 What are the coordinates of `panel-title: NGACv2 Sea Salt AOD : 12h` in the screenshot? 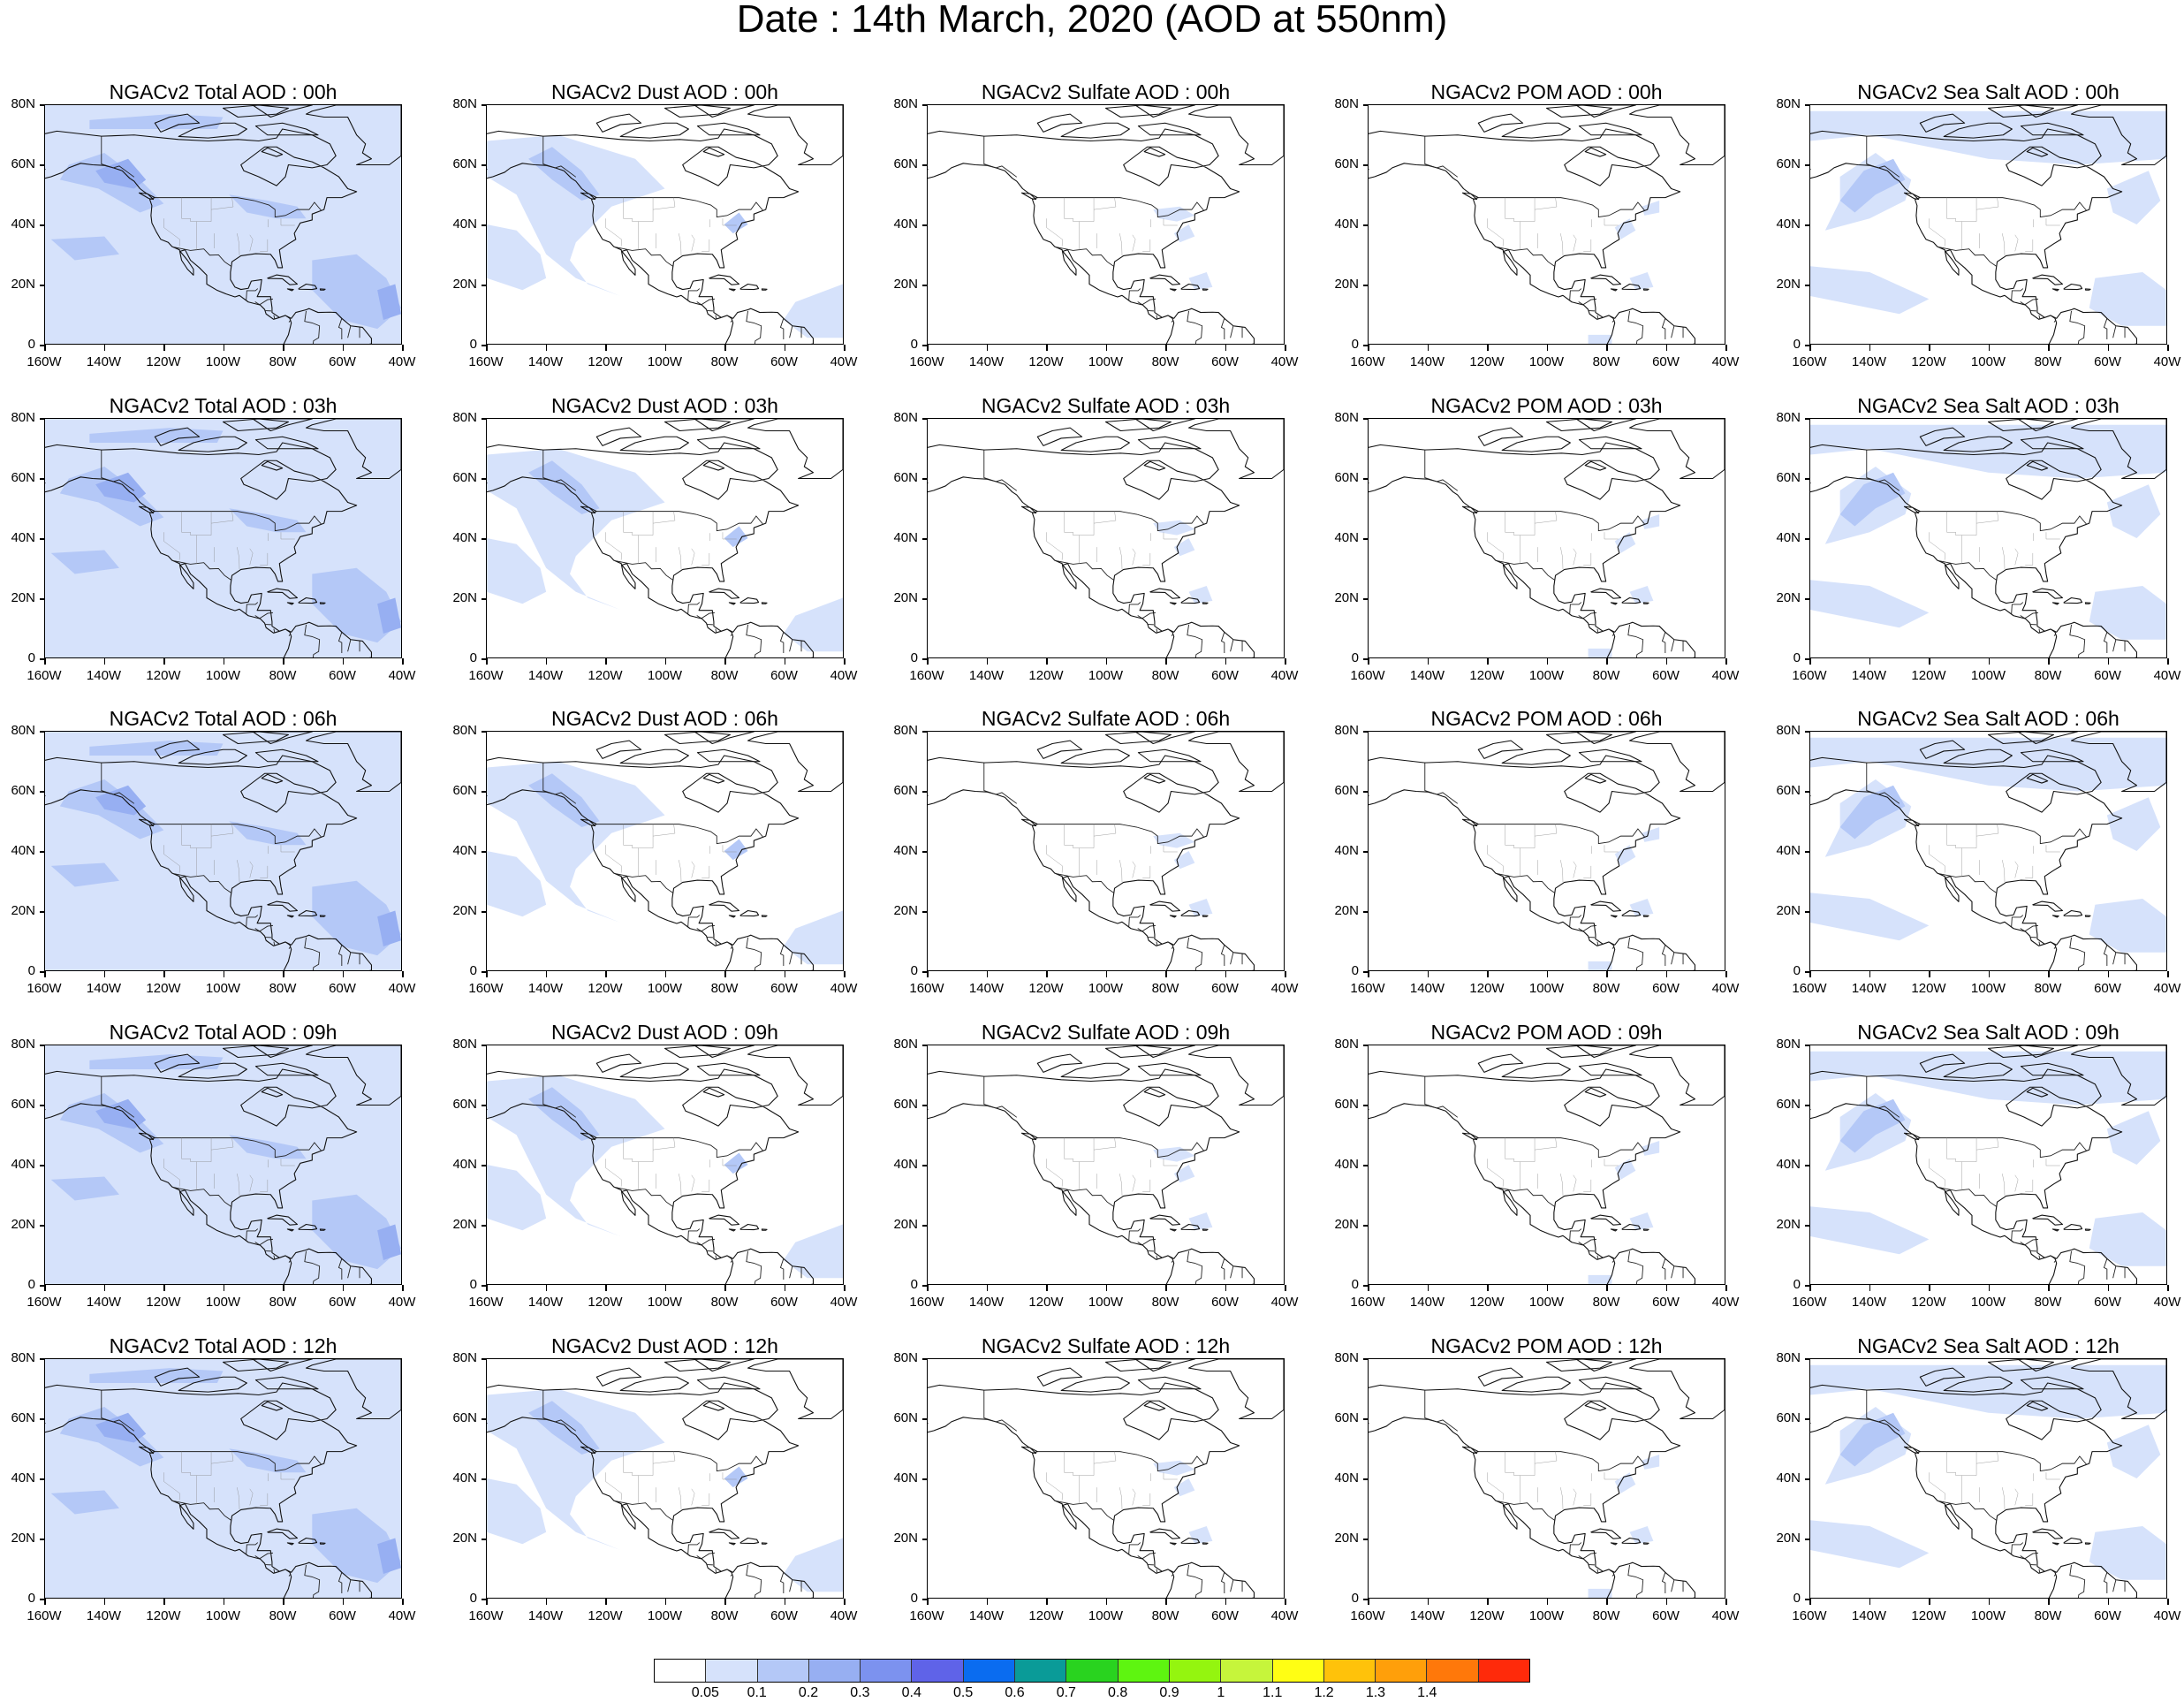 It's located at (1988, 1345).